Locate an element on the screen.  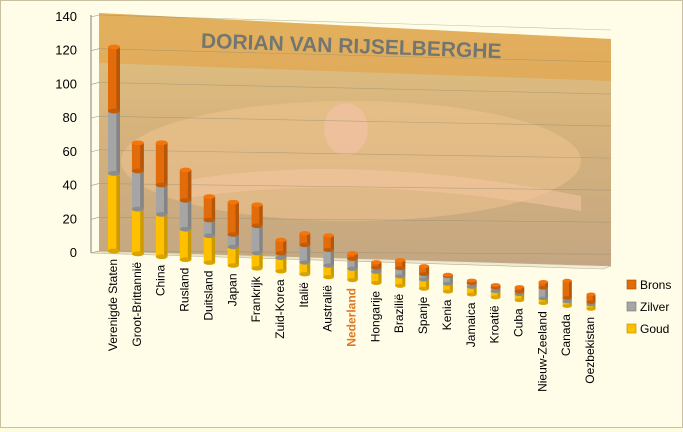
y-tick-label: 60 is located at coordinates (70, 151).